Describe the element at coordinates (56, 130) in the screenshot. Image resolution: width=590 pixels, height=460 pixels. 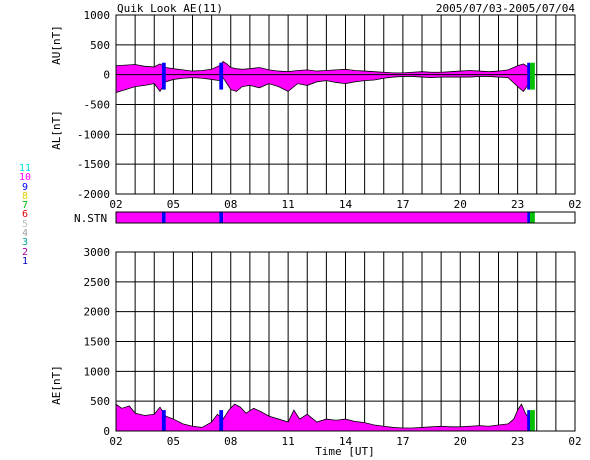
I see `al-axis-label: AL[nT]` at that location.